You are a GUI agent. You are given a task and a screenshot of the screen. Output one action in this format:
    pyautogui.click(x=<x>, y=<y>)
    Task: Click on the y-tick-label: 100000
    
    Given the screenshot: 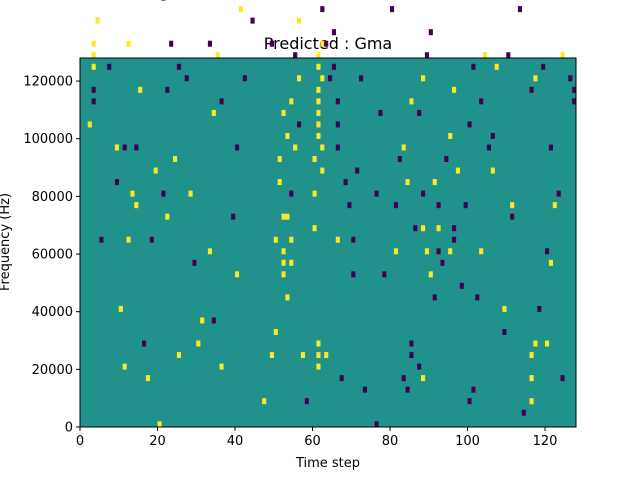 What is the action you would take?
    pyautogui.click(x=48, y=139)
    